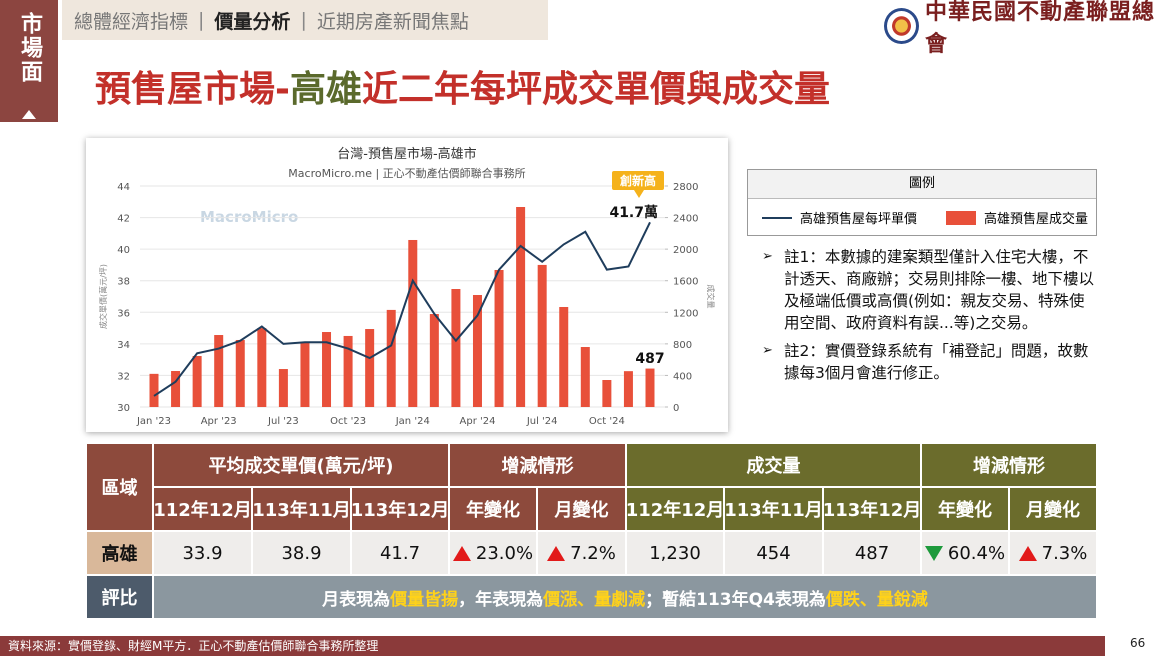 This screenshot has height=659, width=1169. I want to click on cell-text: 23.0%, so click(504, 553).